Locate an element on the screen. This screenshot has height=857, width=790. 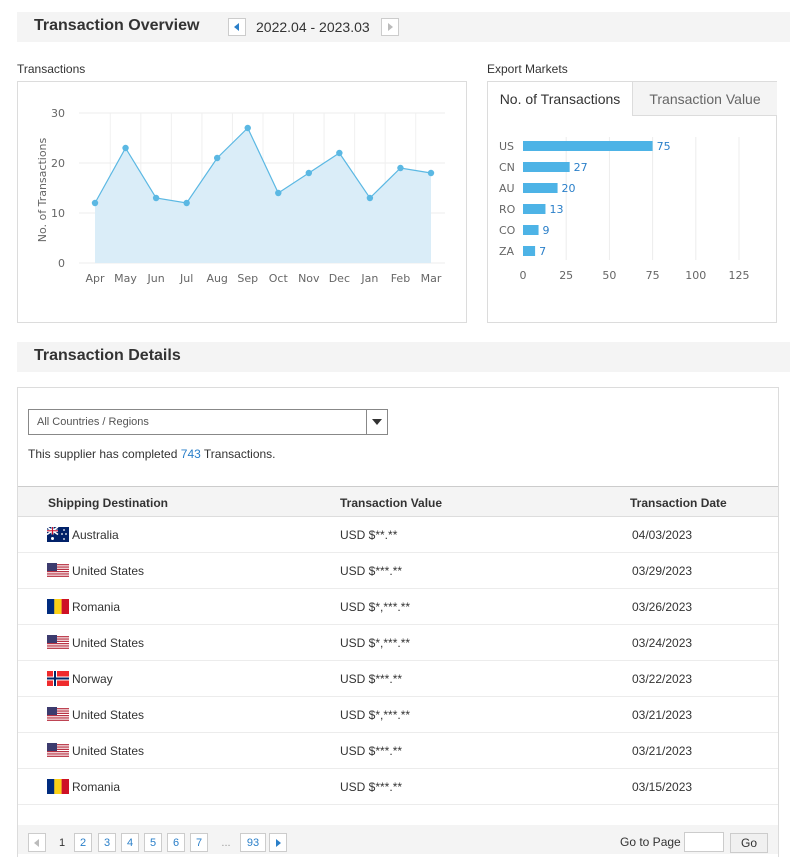
chevron-down-icon is located at coordinates (377, 422).